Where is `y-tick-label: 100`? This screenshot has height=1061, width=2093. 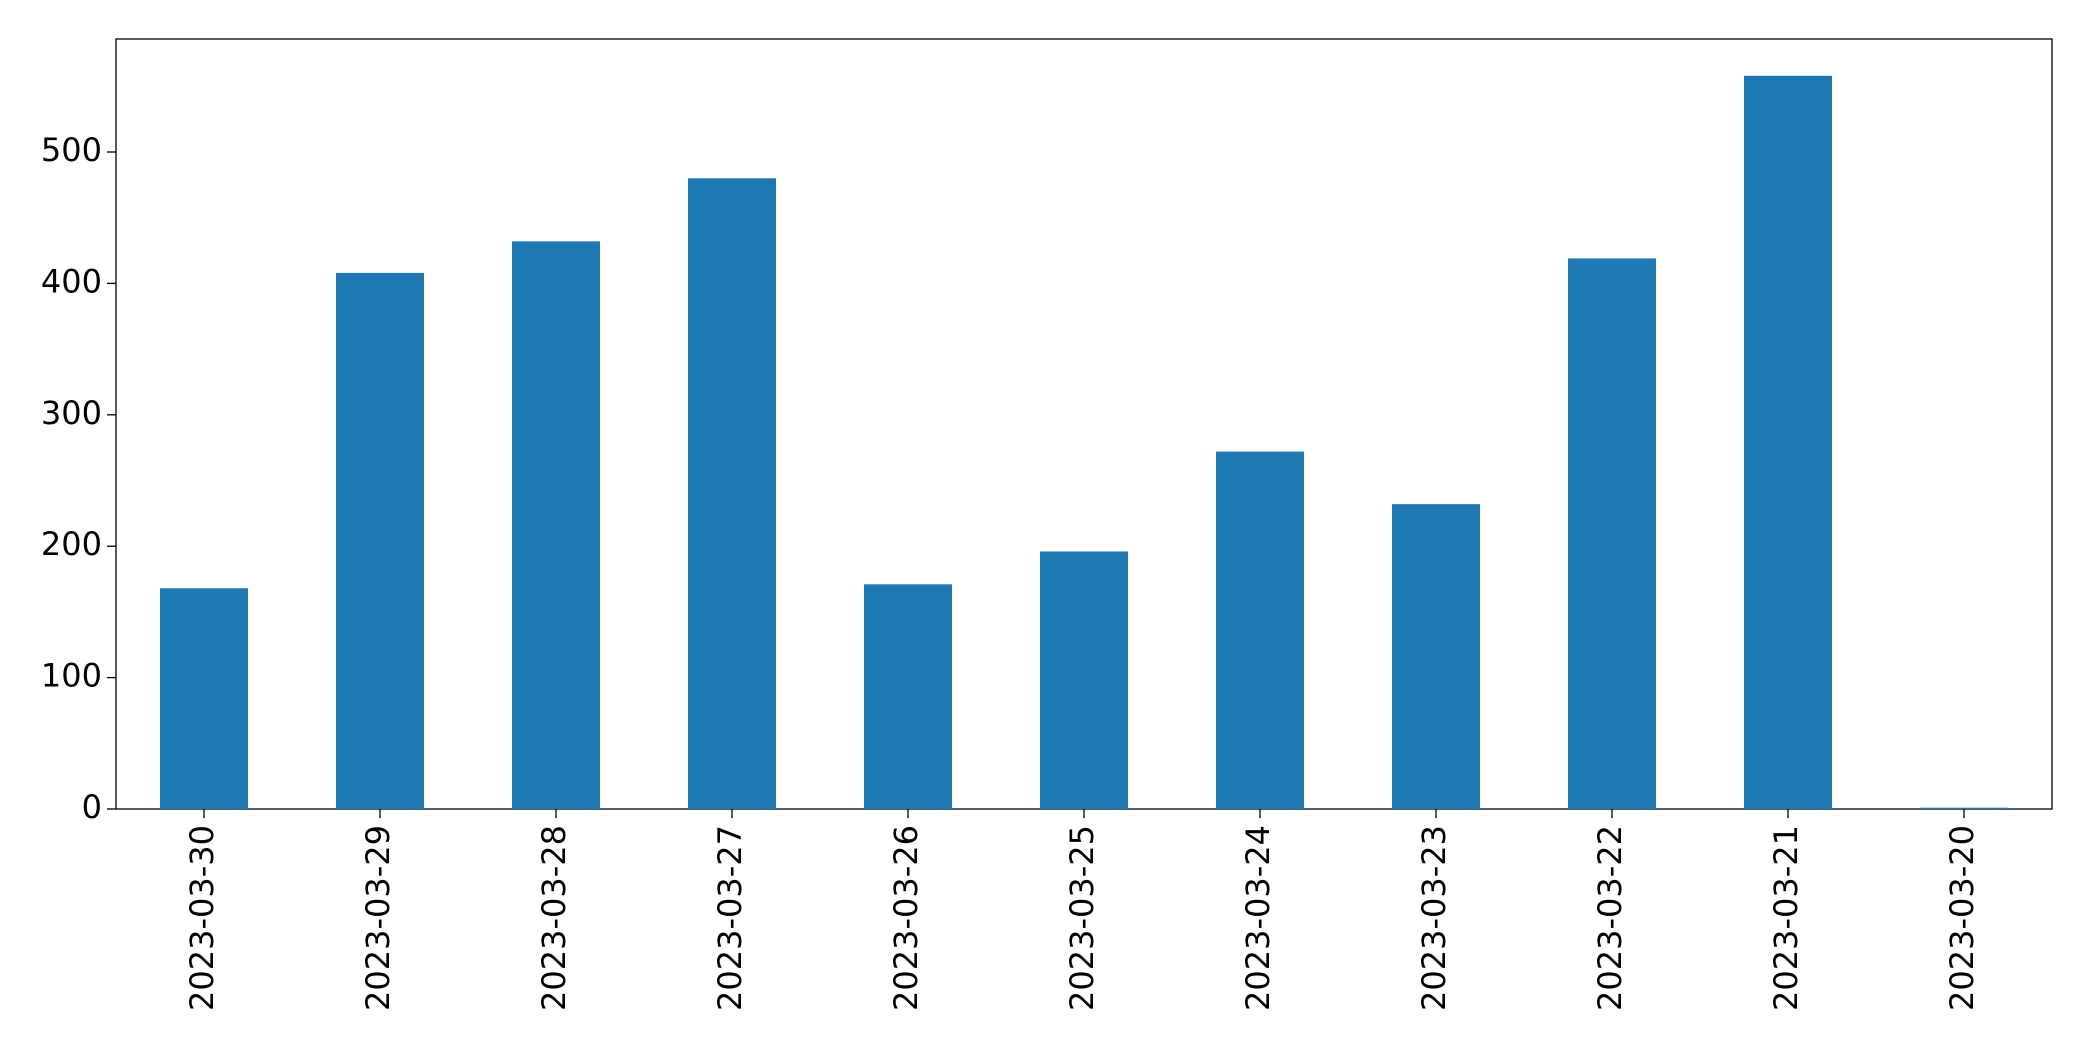
y-tick-label: 100 is located at coordinates (71, 676).